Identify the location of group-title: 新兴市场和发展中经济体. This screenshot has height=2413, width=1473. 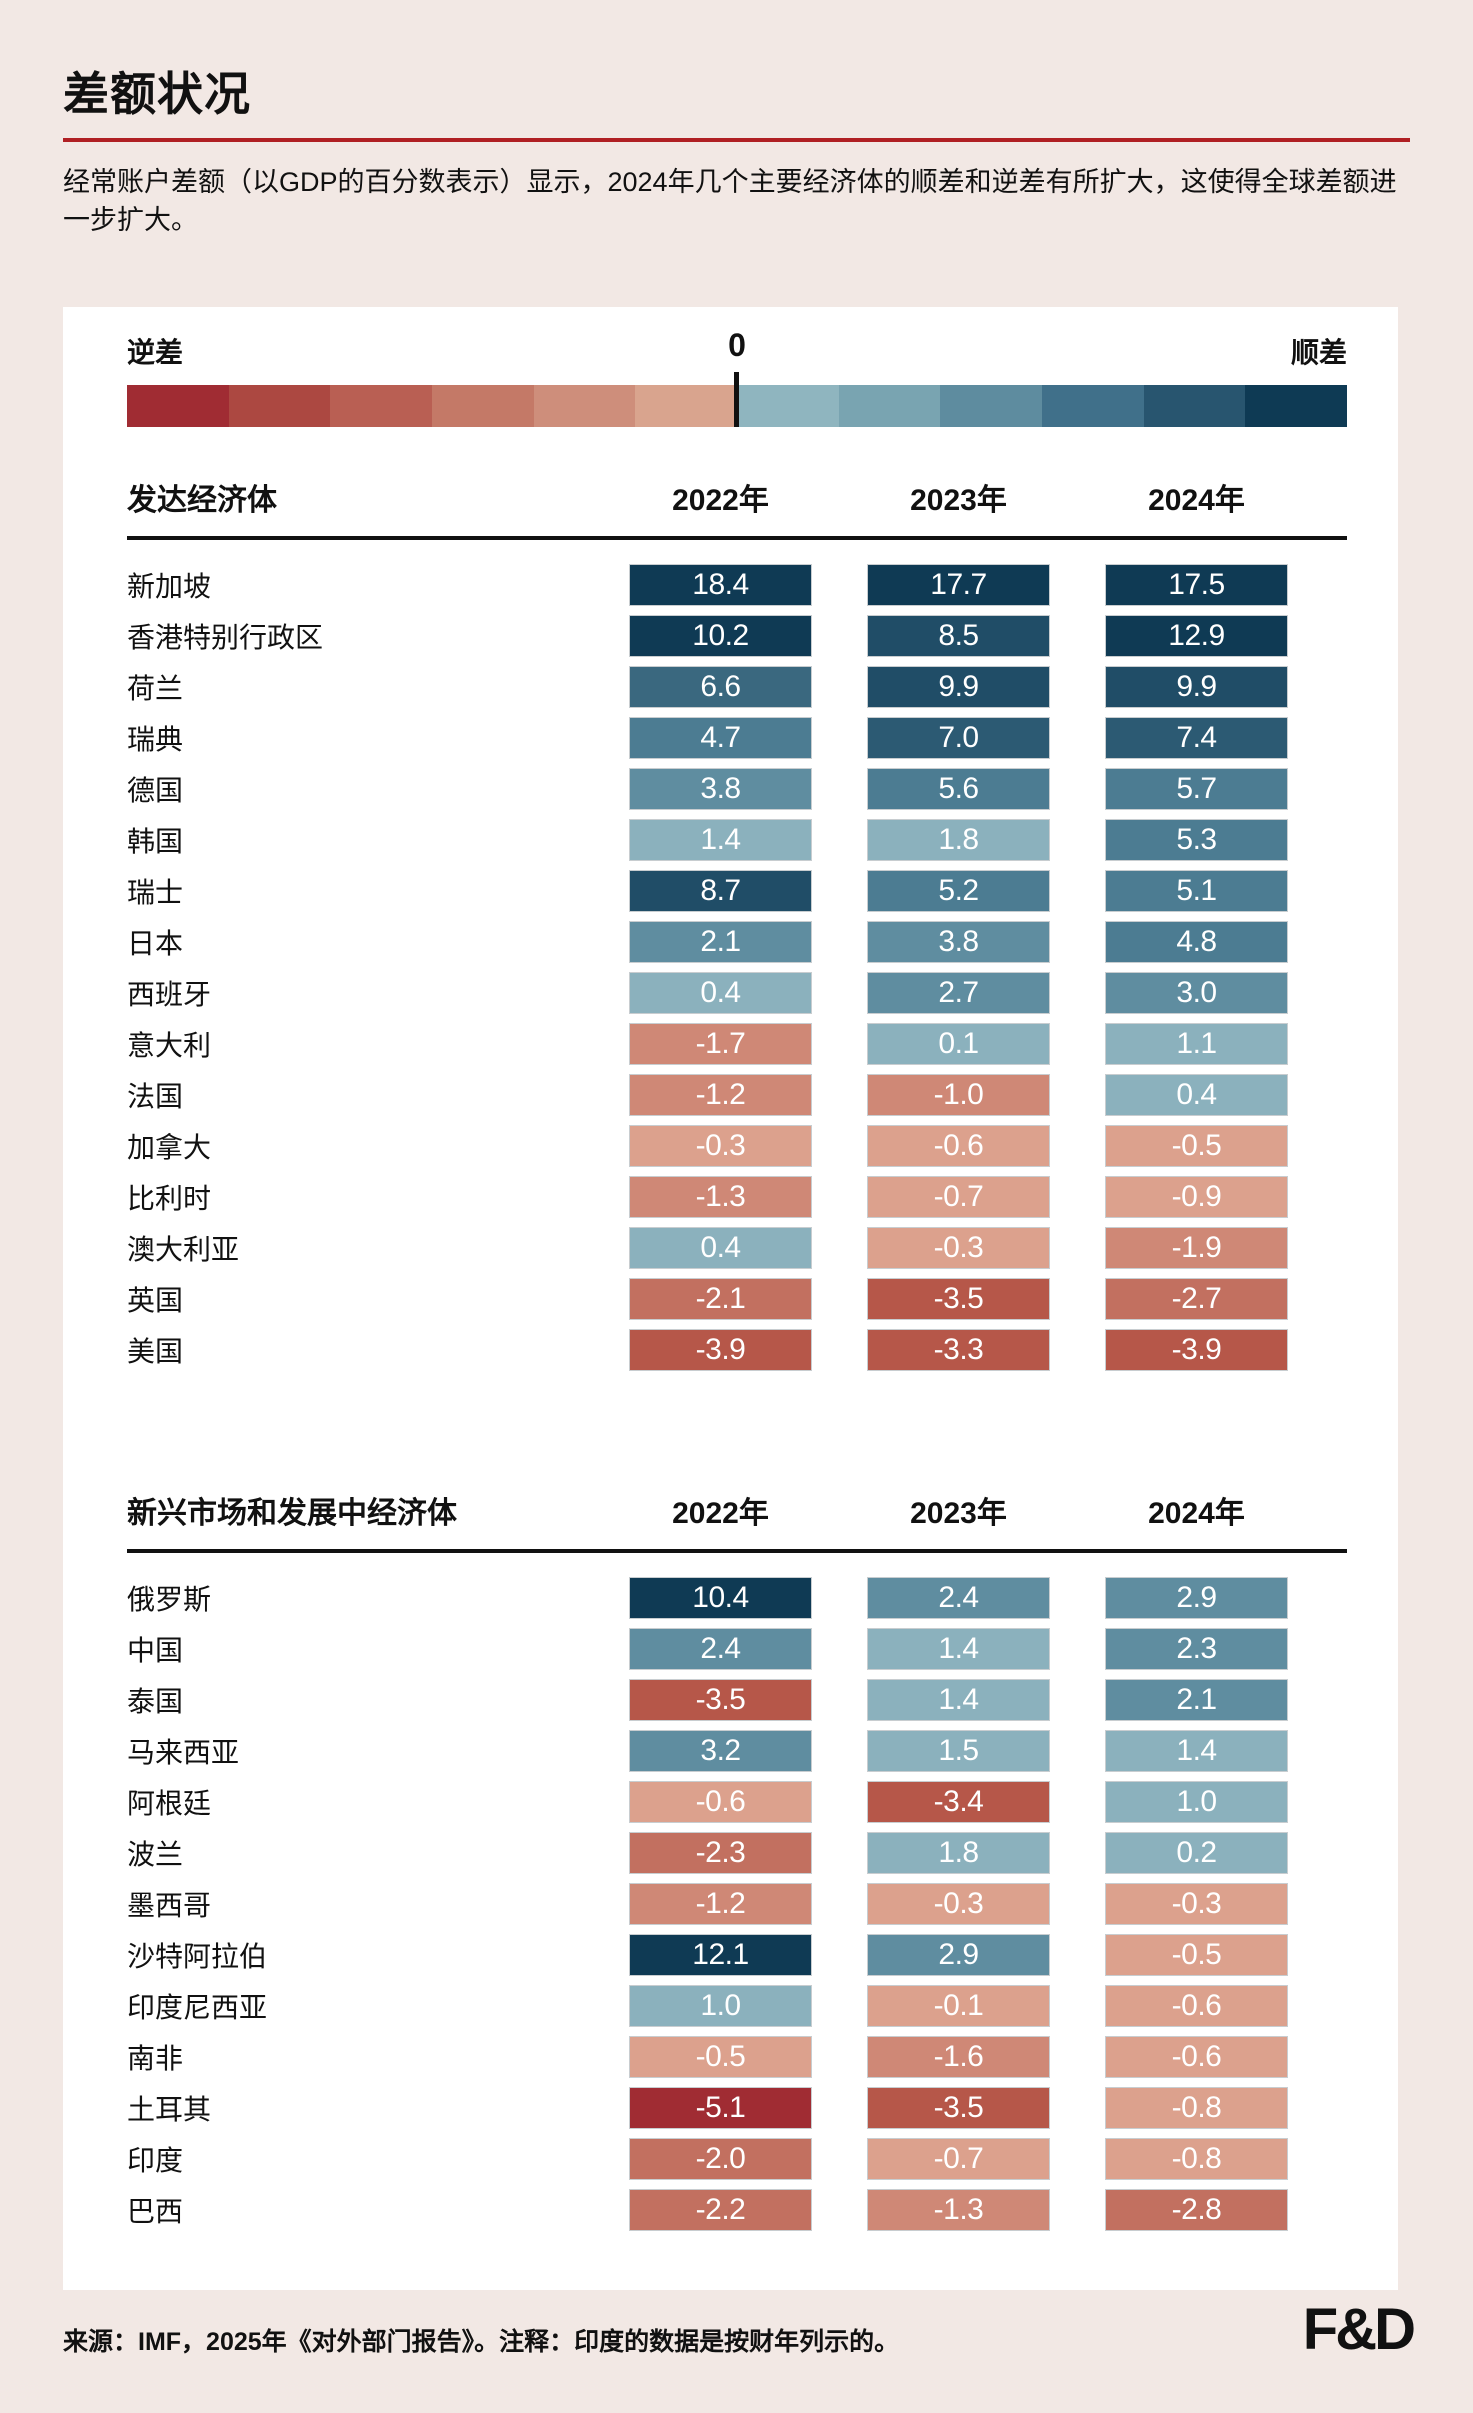
(292, 1513).